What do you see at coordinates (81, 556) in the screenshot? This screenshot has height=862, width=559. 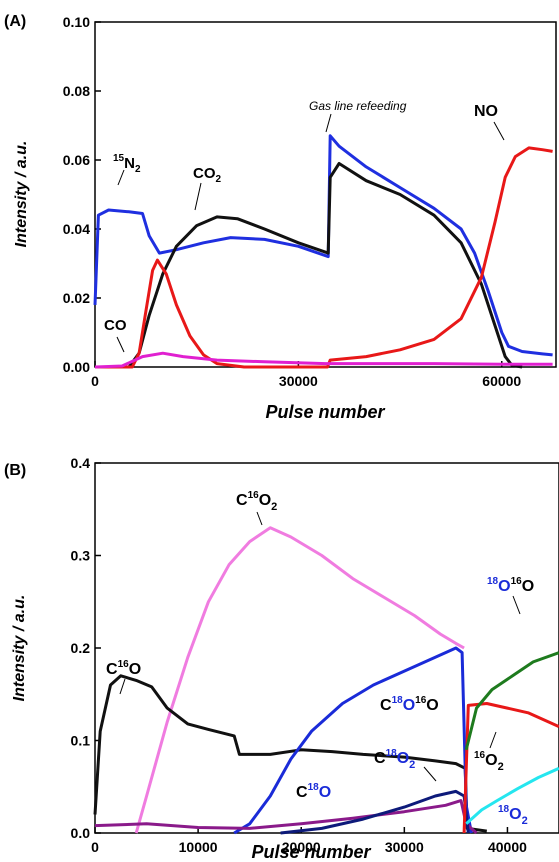 I see `y-tick-label: 0.3` at bounding box center [81, 556].